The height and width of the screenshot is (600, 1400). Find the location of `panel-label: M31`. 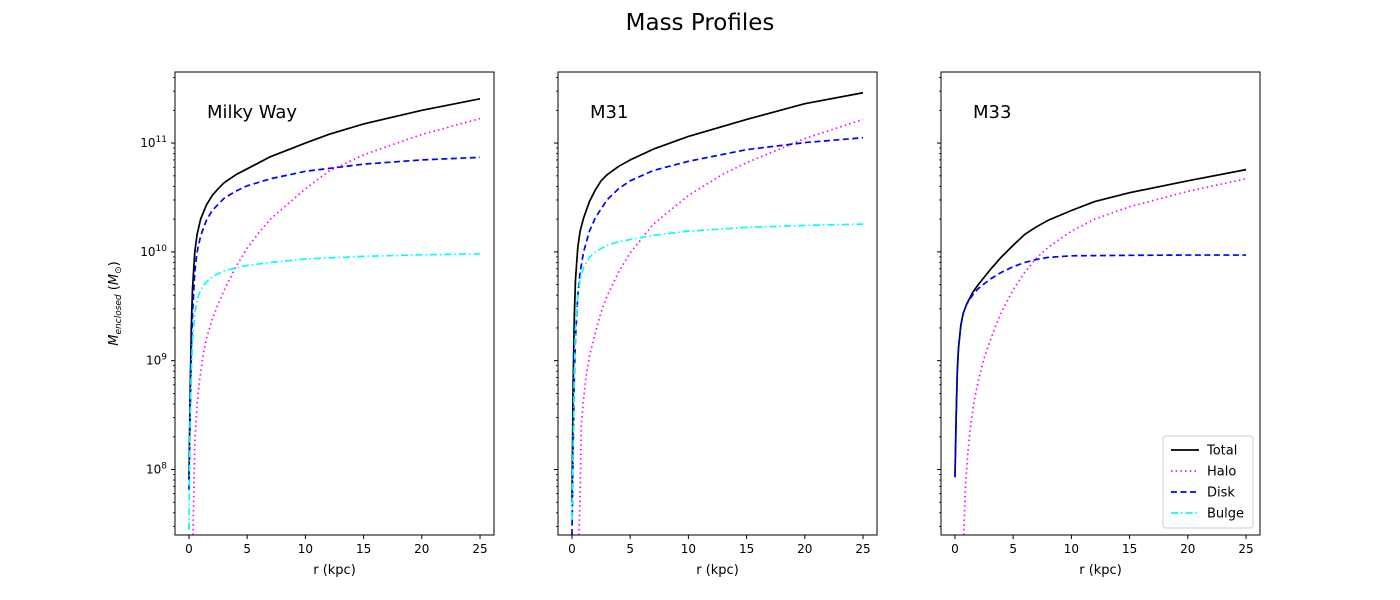

panel-label: M31 is located at coordinates (609, 112).